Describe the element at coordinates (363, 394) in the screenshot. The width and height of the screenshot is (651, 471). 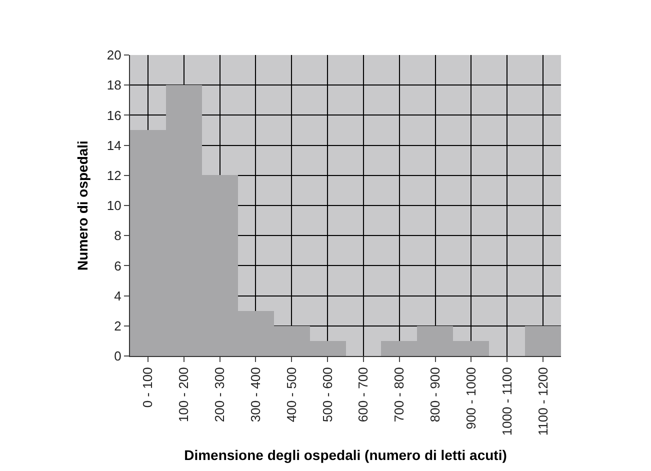
I see `x-tick-label: 600 - 700` at that location.